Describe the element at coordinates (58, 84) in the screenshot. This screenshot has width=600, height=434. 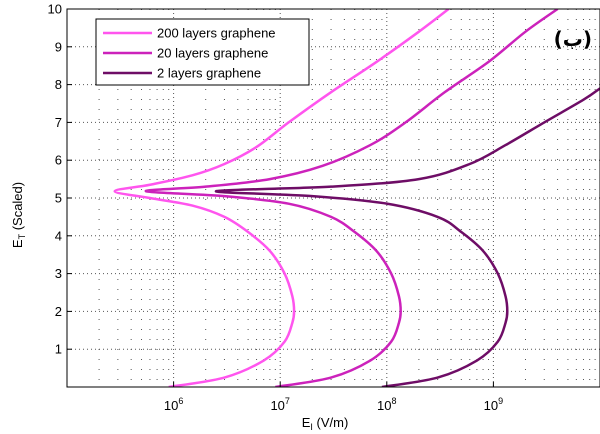
I see `y-tick-label: 8` at that location.